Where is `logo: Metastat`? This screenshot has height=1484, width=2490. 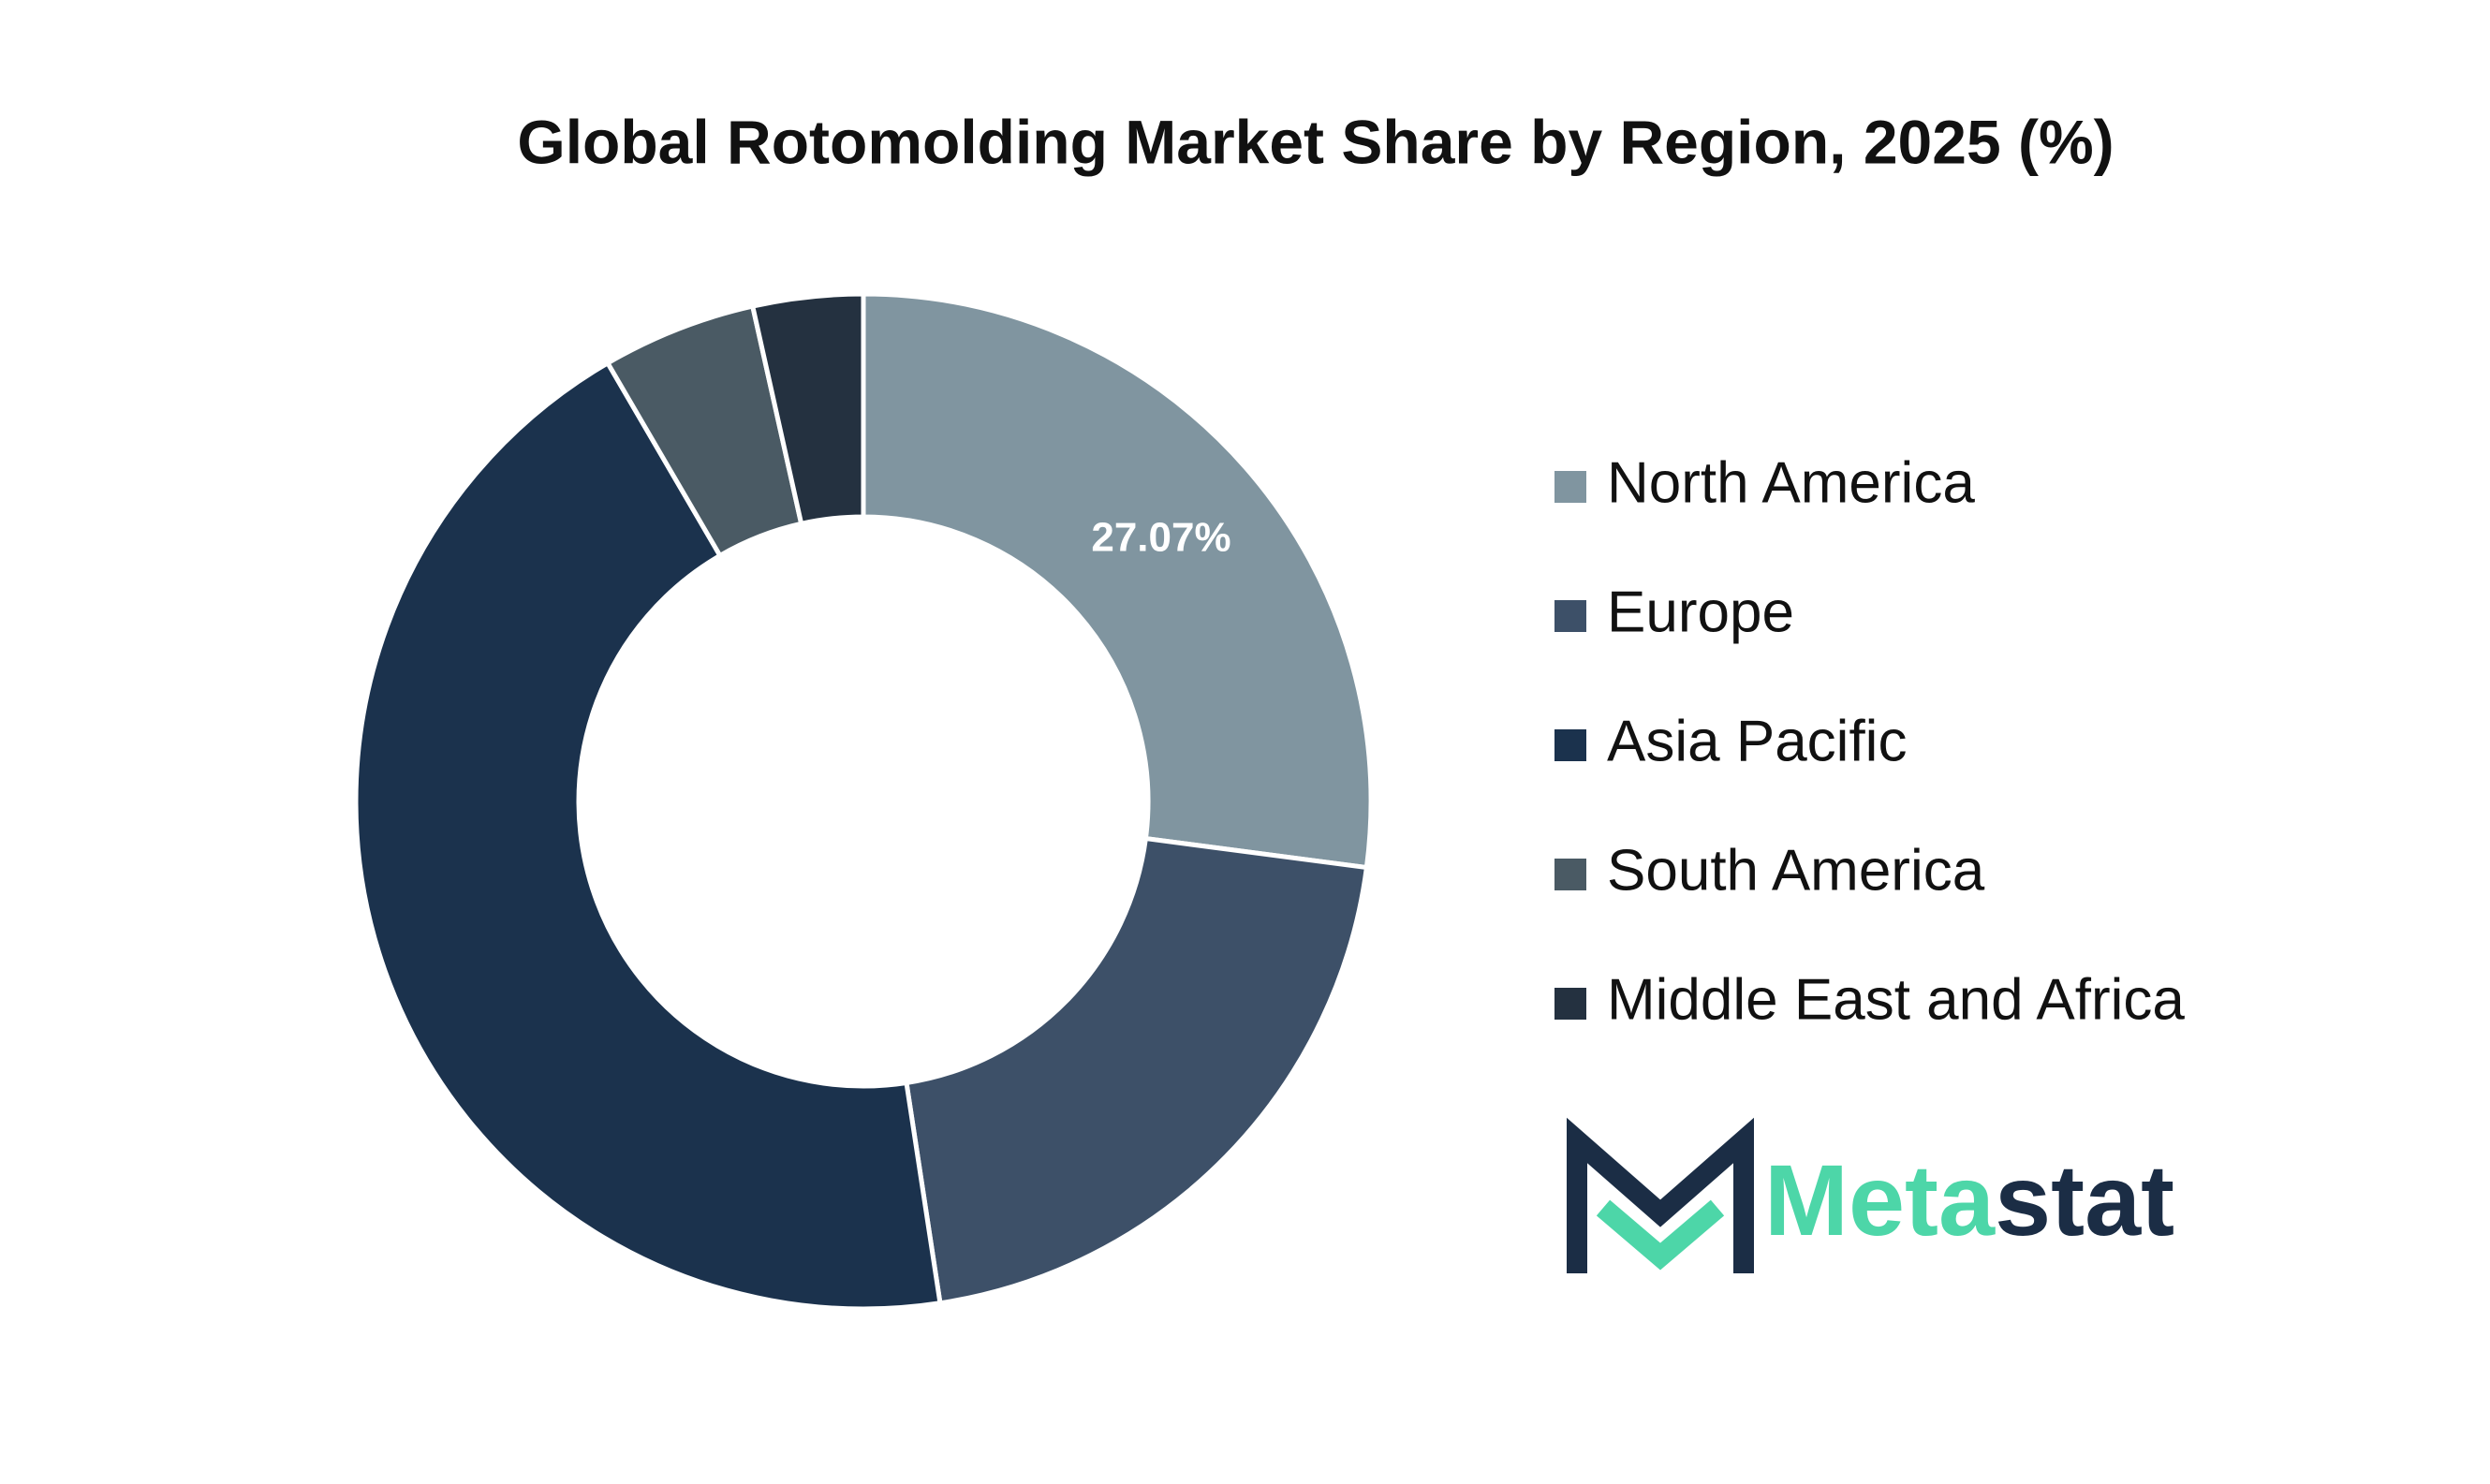 logo: Metastat is located at coordinates (1870, 1195).